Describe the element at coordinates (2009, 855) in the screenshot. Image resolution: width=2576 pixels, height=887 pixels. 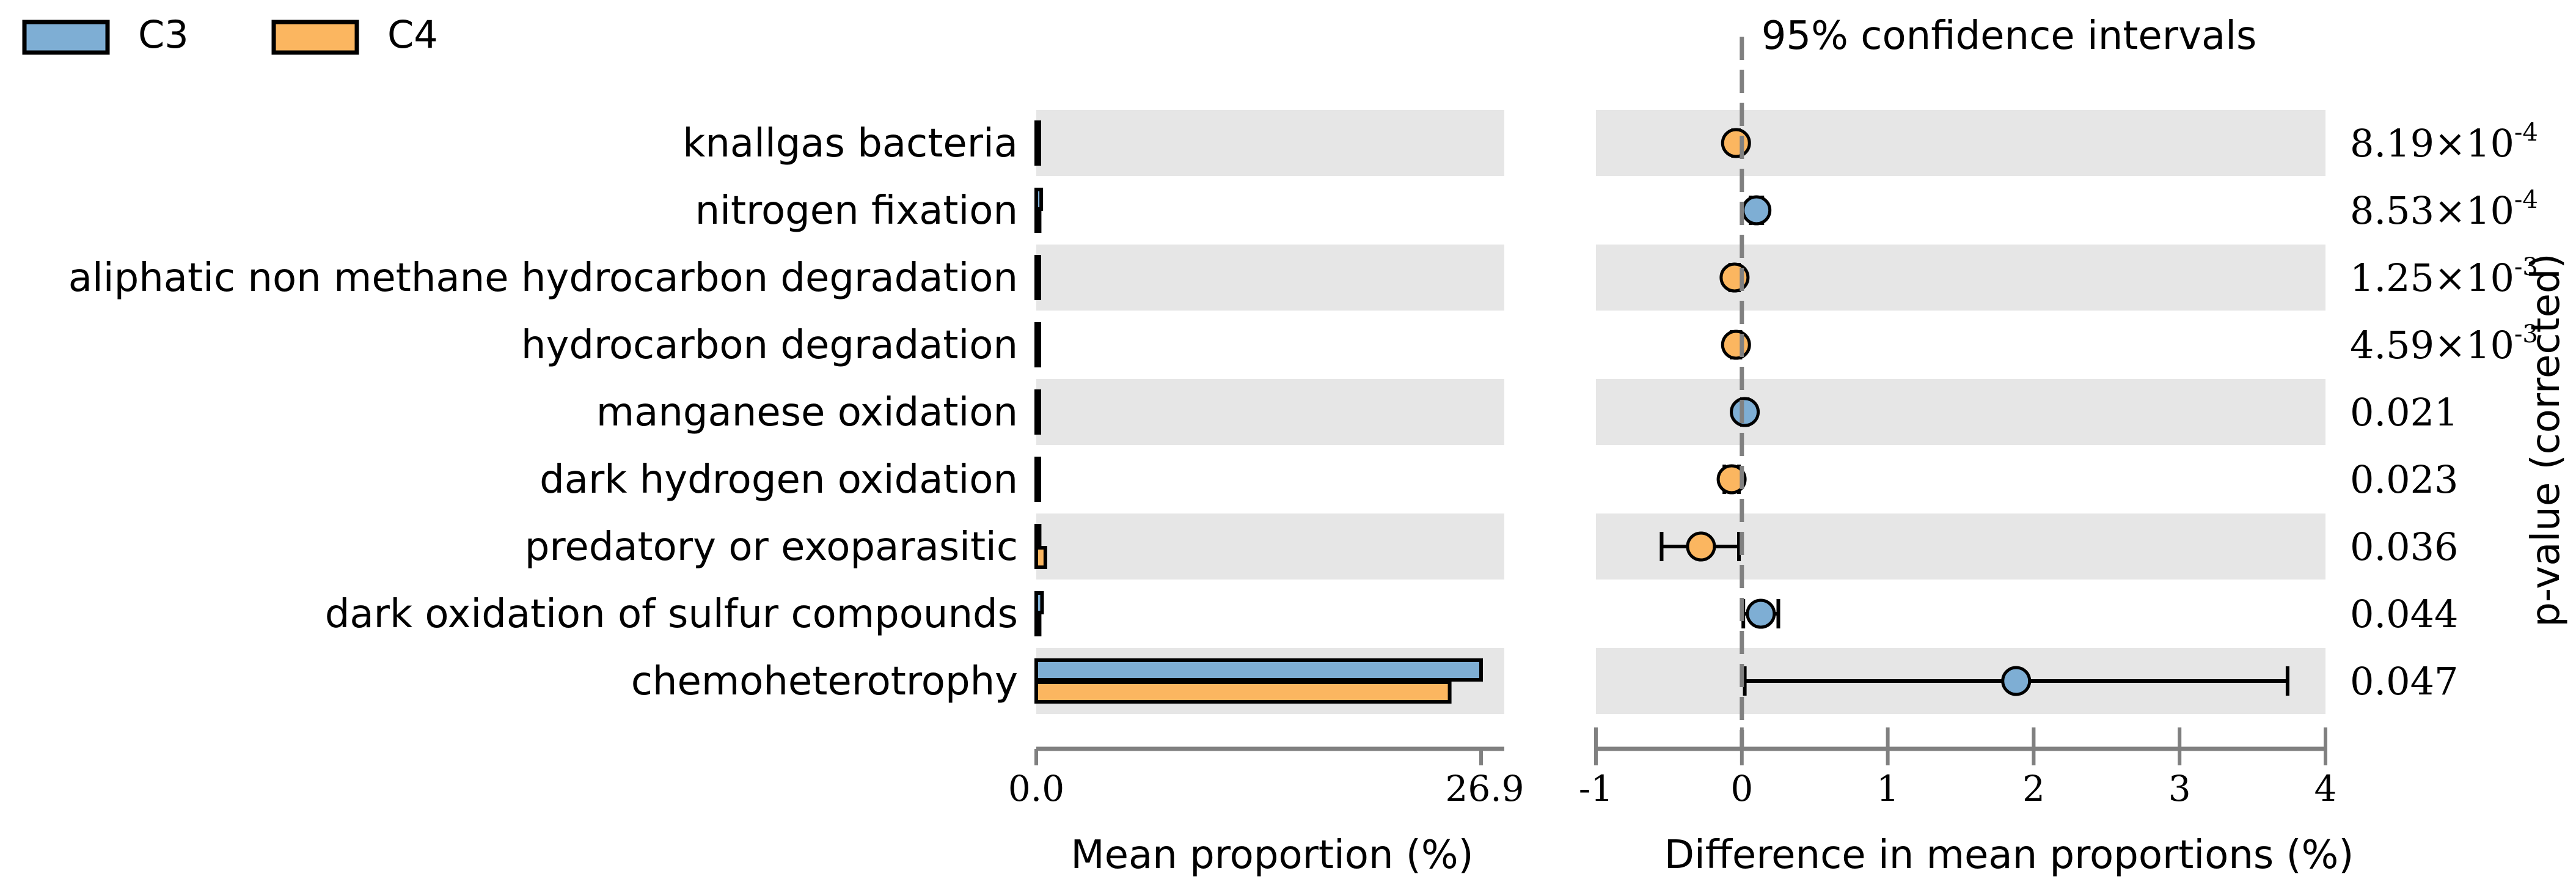
I see `right-x-axis-title: Difference in mean proportions (%)` at that location.